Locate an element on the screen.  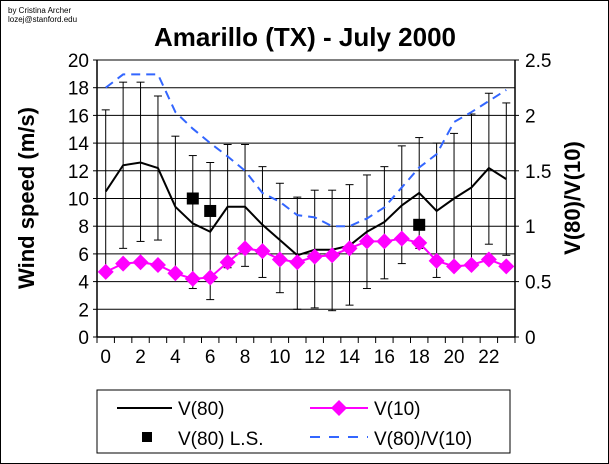
series-line-v10 is located at coordinates (306, 258).